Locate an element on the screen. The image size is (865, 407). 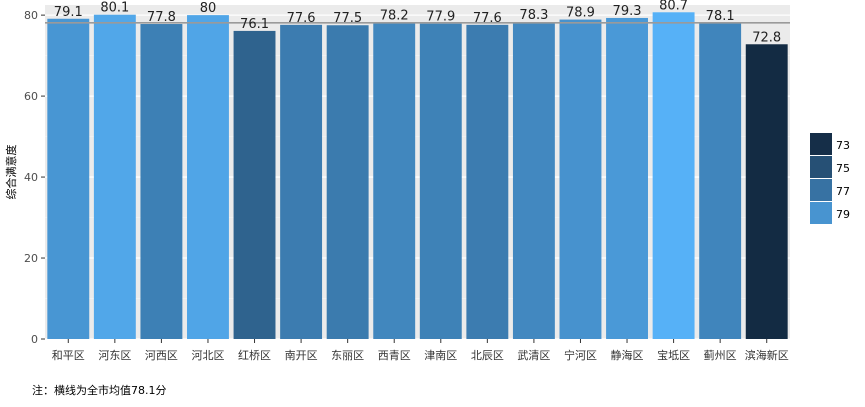
x-tick-label: 河西区 is located at coordinates (161, 355).